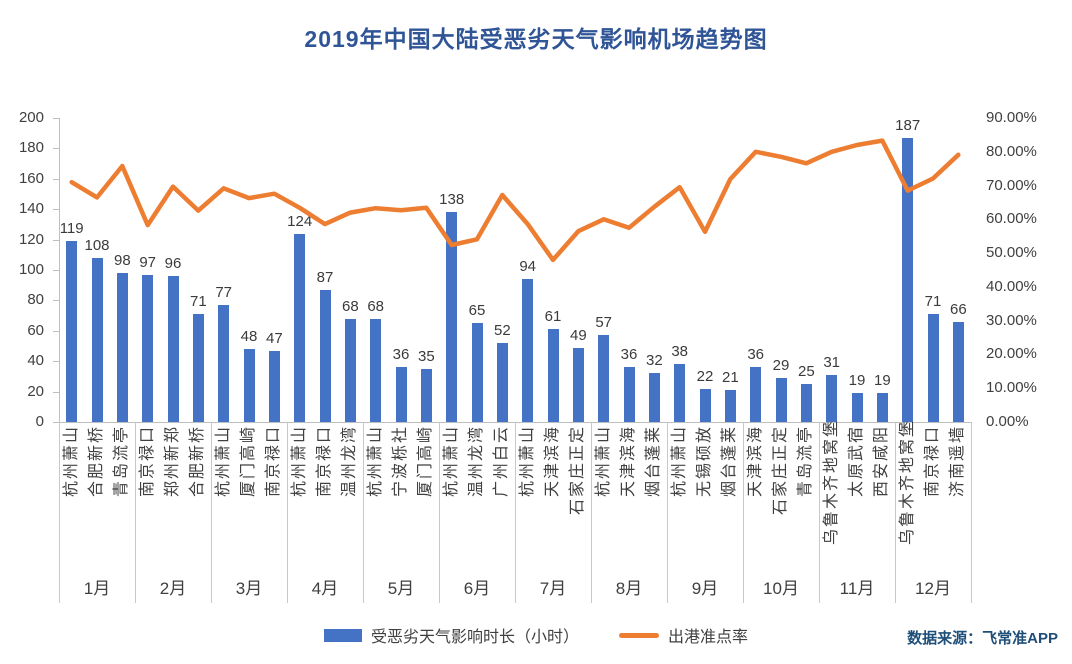 The width and height of the screenshot is (1072, 664). What do you see at coordinates (578, 335) in the screenshot?
I see `bar-value-label: 49` at bounding box center [578, 335].